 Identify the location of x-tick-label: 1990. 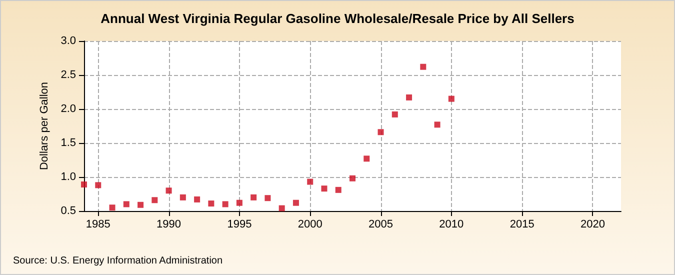
(169, 224).